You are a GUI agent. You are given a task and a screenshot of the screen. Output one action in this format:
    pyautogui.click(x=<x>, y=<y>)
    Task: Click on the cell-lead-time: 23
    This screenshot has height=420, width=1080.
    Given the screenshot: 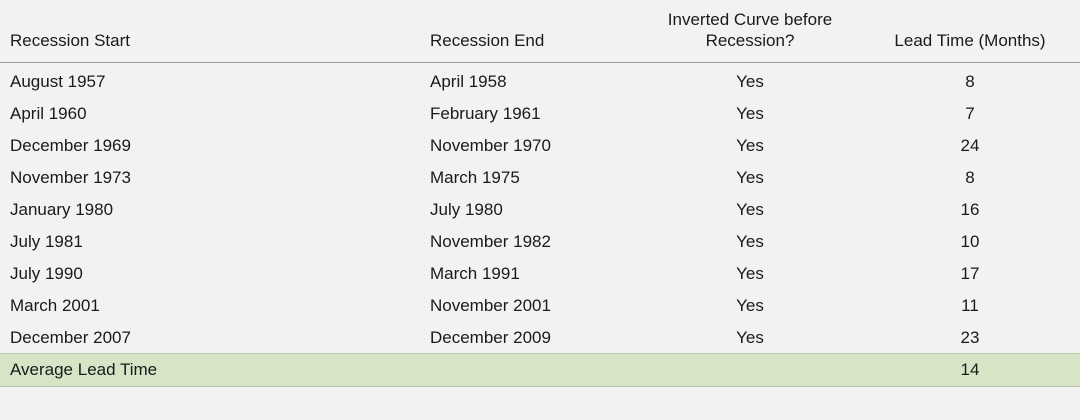 What is the action you would take?
    pyautogui.click(x=970, y=337)
    